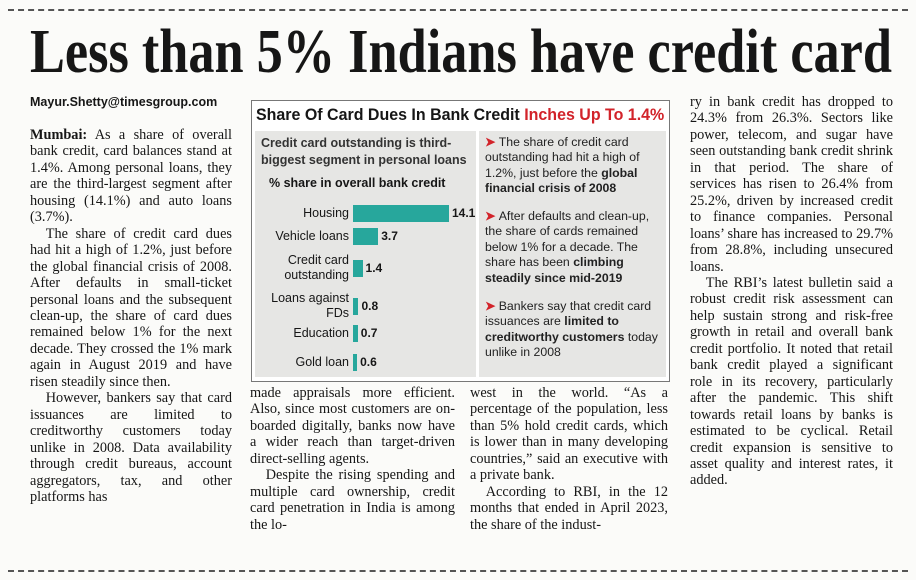 The width and height of the screenshot is (916, 580). I want to click on category-label: Education, so click(321, 333).